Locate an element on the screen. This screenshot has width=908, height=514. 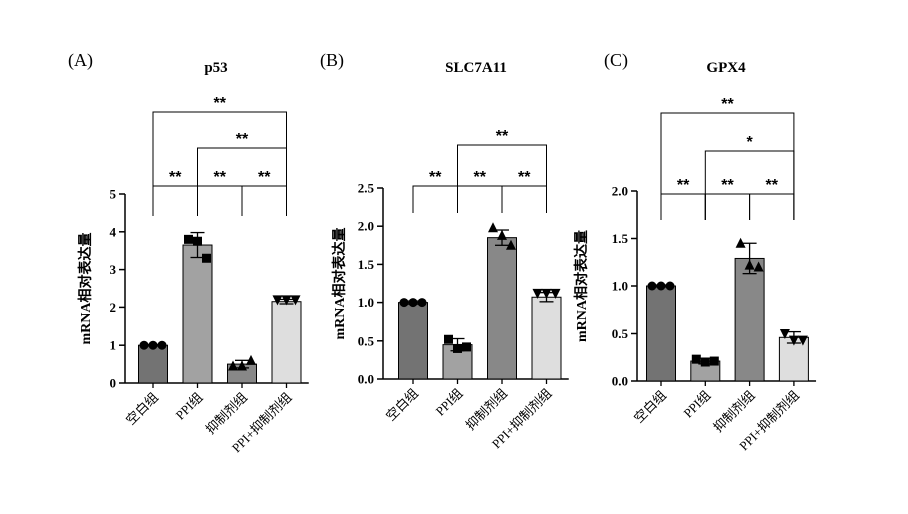
significance-label: * is located at coordinates (749, 142).